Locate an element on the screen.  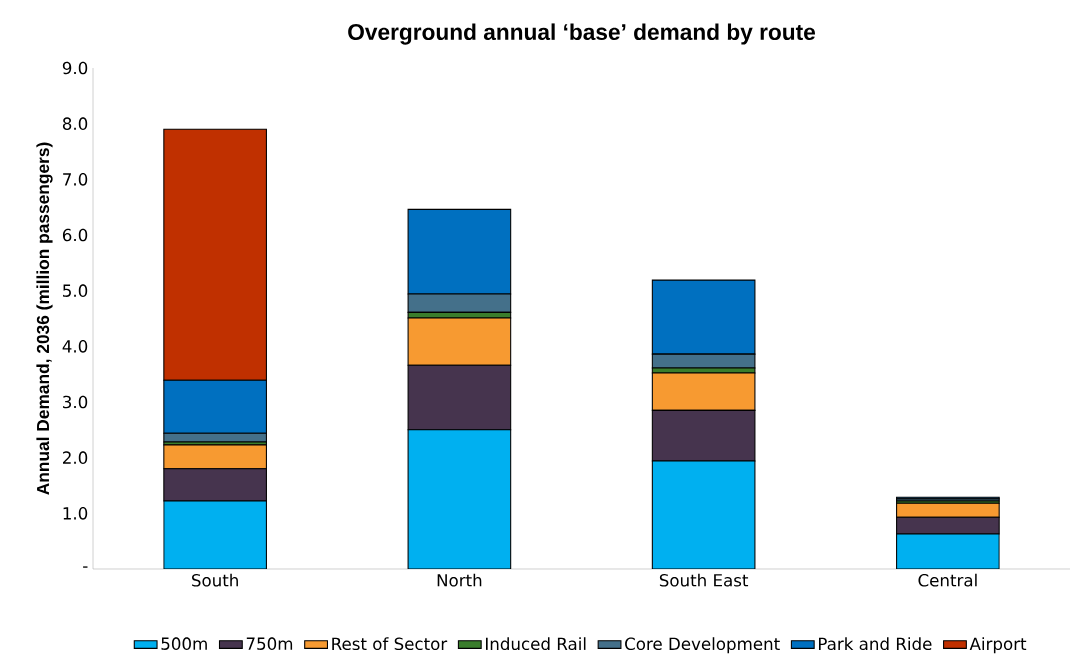
x-tick-label: Central is located at coordinates (947, 580).